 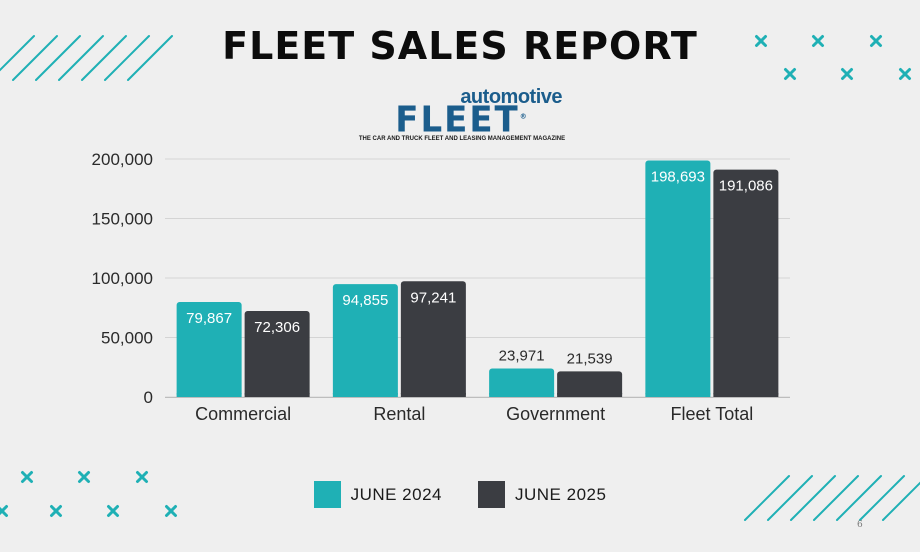 What do you see at coordinates (712, 414) in the screenshot?
I see `x-tick-label: Fleet Total` at bounding box center [712, 414].